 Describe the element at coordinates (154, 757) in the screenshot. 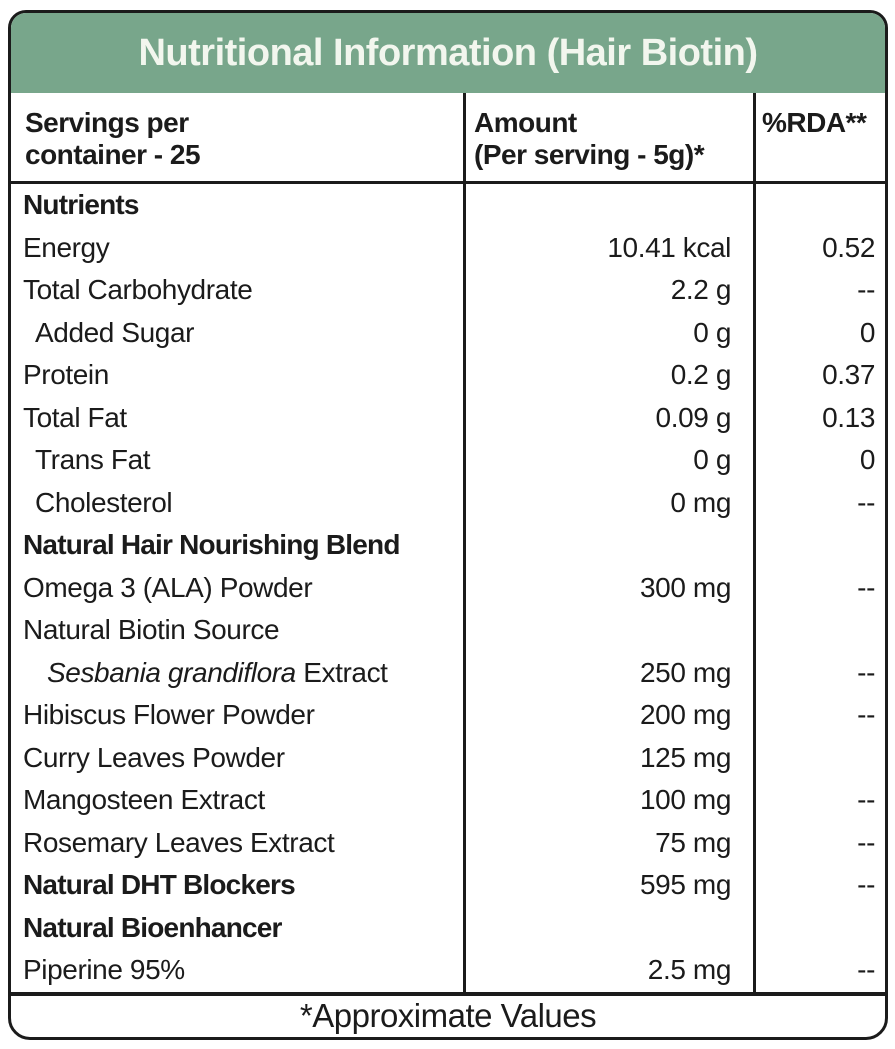

I see `nutrient-name: Curry Leaves Powder` at that location.